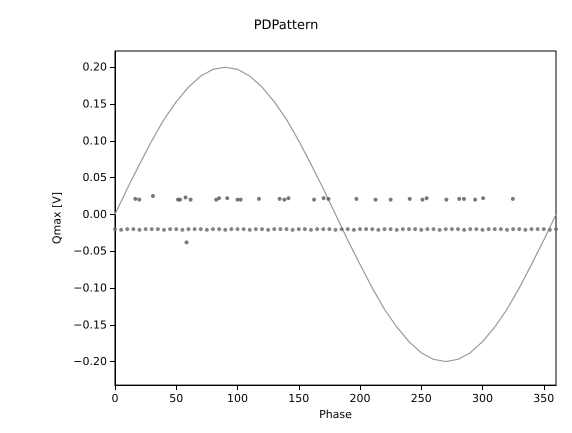 This screenshot has width=572, height=433. What do you see at coordinates (237, 399) in the screenshot?
I see `x-tick-label: 100` at bounding box center [237, 399].